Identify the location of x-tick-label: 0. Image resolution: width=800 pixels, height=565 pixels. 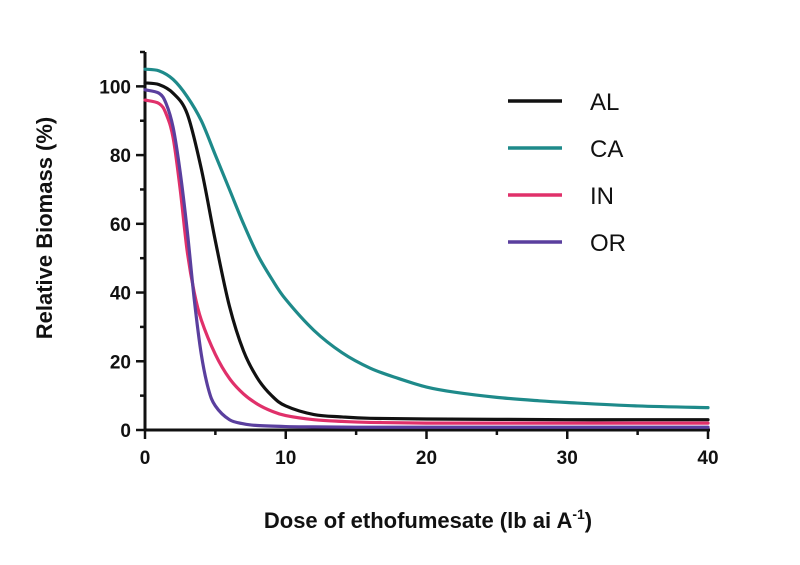
(145, 458).